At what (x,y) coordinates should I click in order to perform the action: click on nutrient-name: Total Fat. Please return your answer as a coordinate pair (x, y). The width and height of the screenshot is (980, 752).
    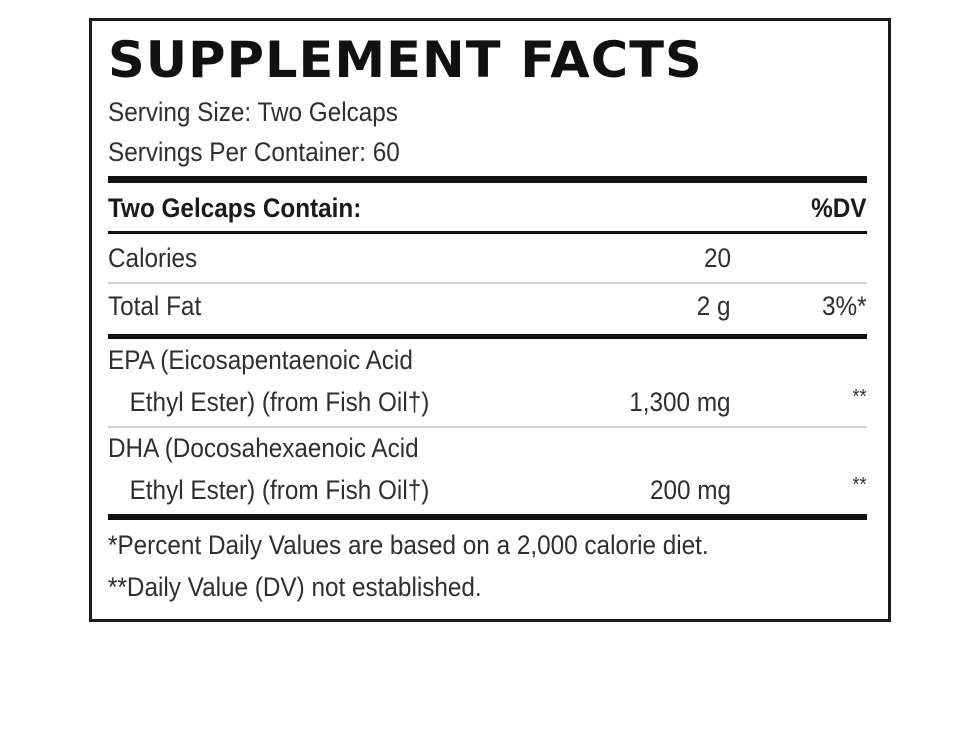
    Looking at the image, I should click on (155, 306).